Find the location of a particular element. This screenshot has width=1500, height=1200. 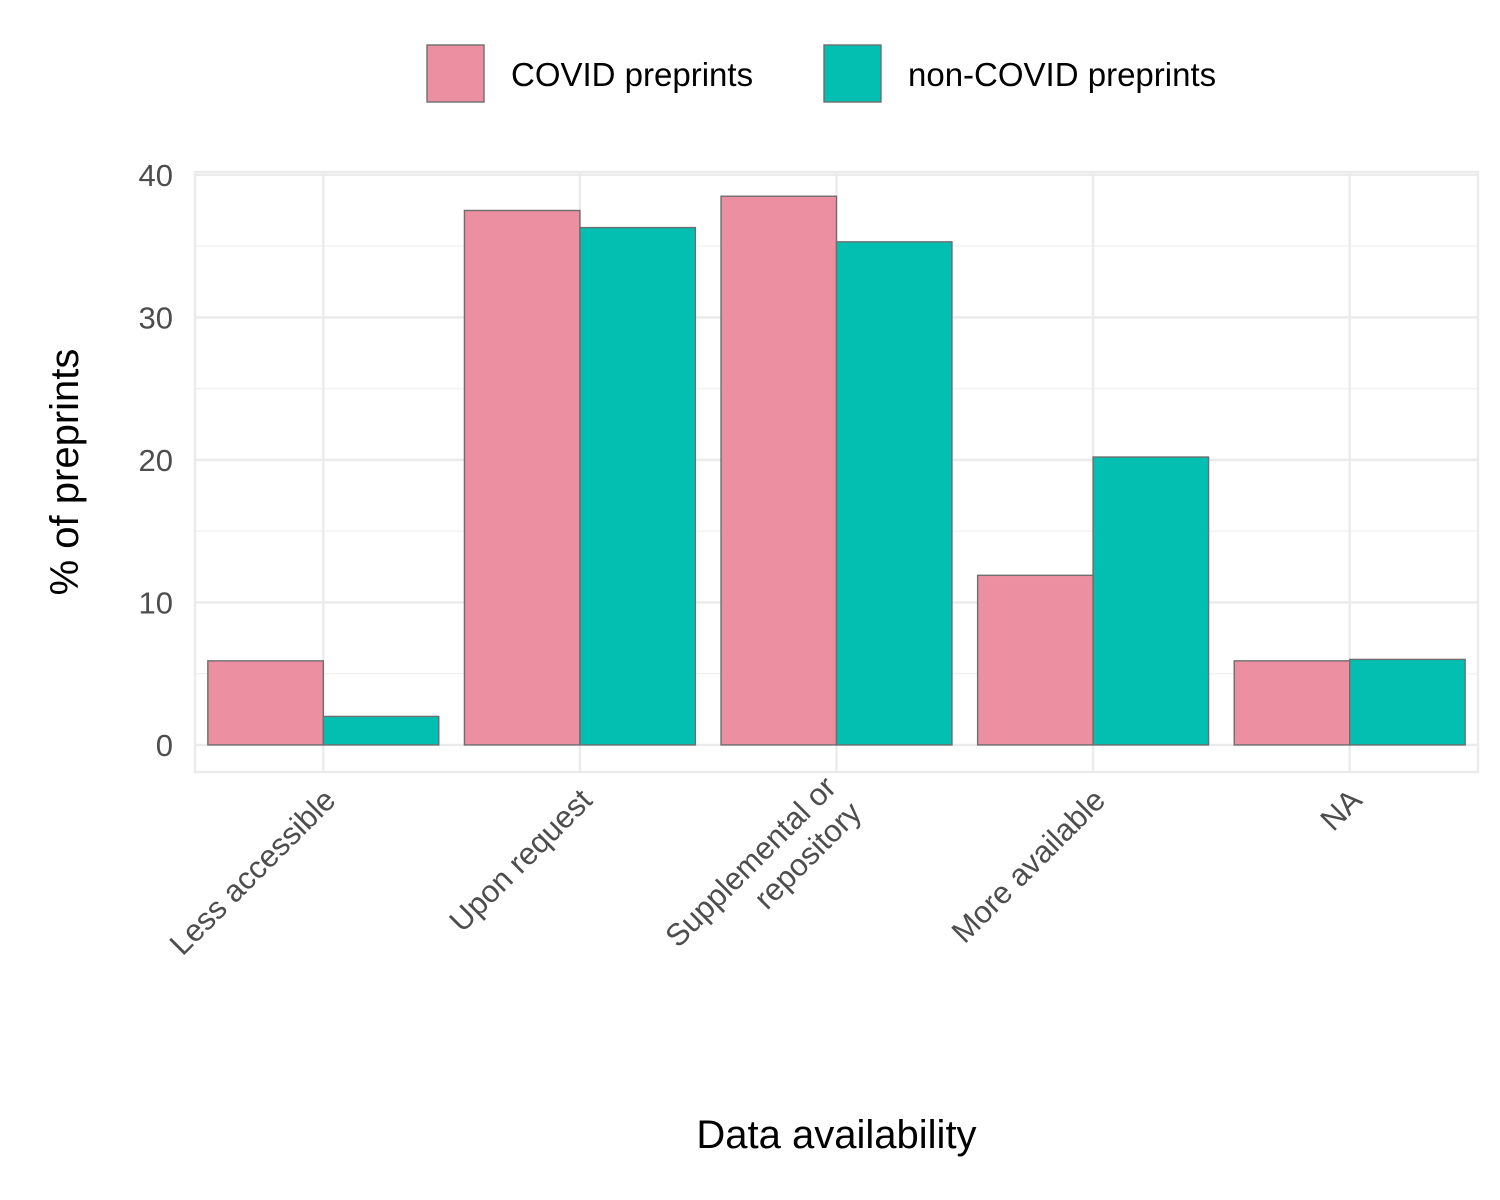

y-tick-label: 10 is located at coordinates (156, 602).